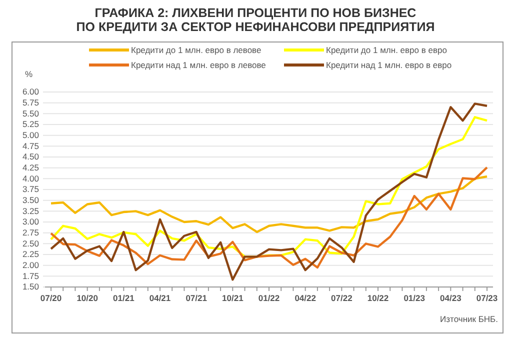 This screenshot has width=511, height=338. What do you see at coordinates (31, 287) in the screenshot?
I see `y-tick-label: 1.50` at bounding box center [31, 287].